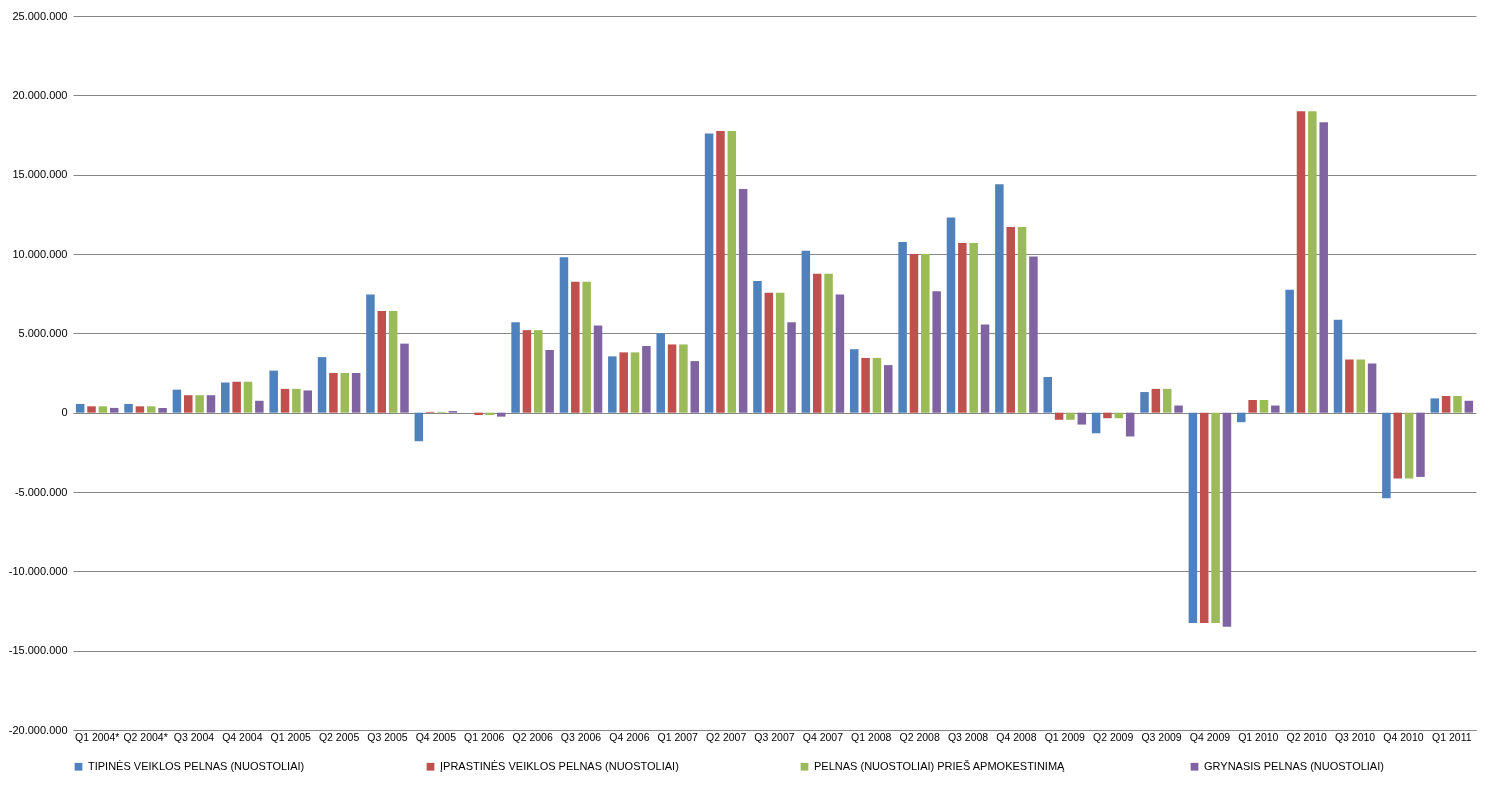 The height and width of the screenshot is (800, 1512). Describe the element at coordinates (1016, 736) in the screenshot. I see `x-tick-label: Q4 2008` at that location.